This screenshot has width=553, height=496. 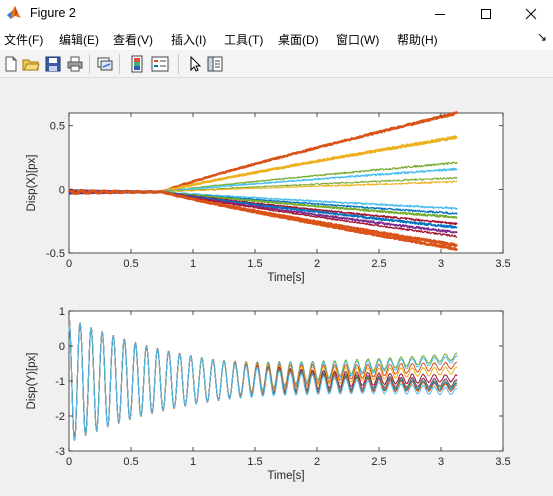 I want to click on menu-insert: 插入(I), so click(x=189, y=40).